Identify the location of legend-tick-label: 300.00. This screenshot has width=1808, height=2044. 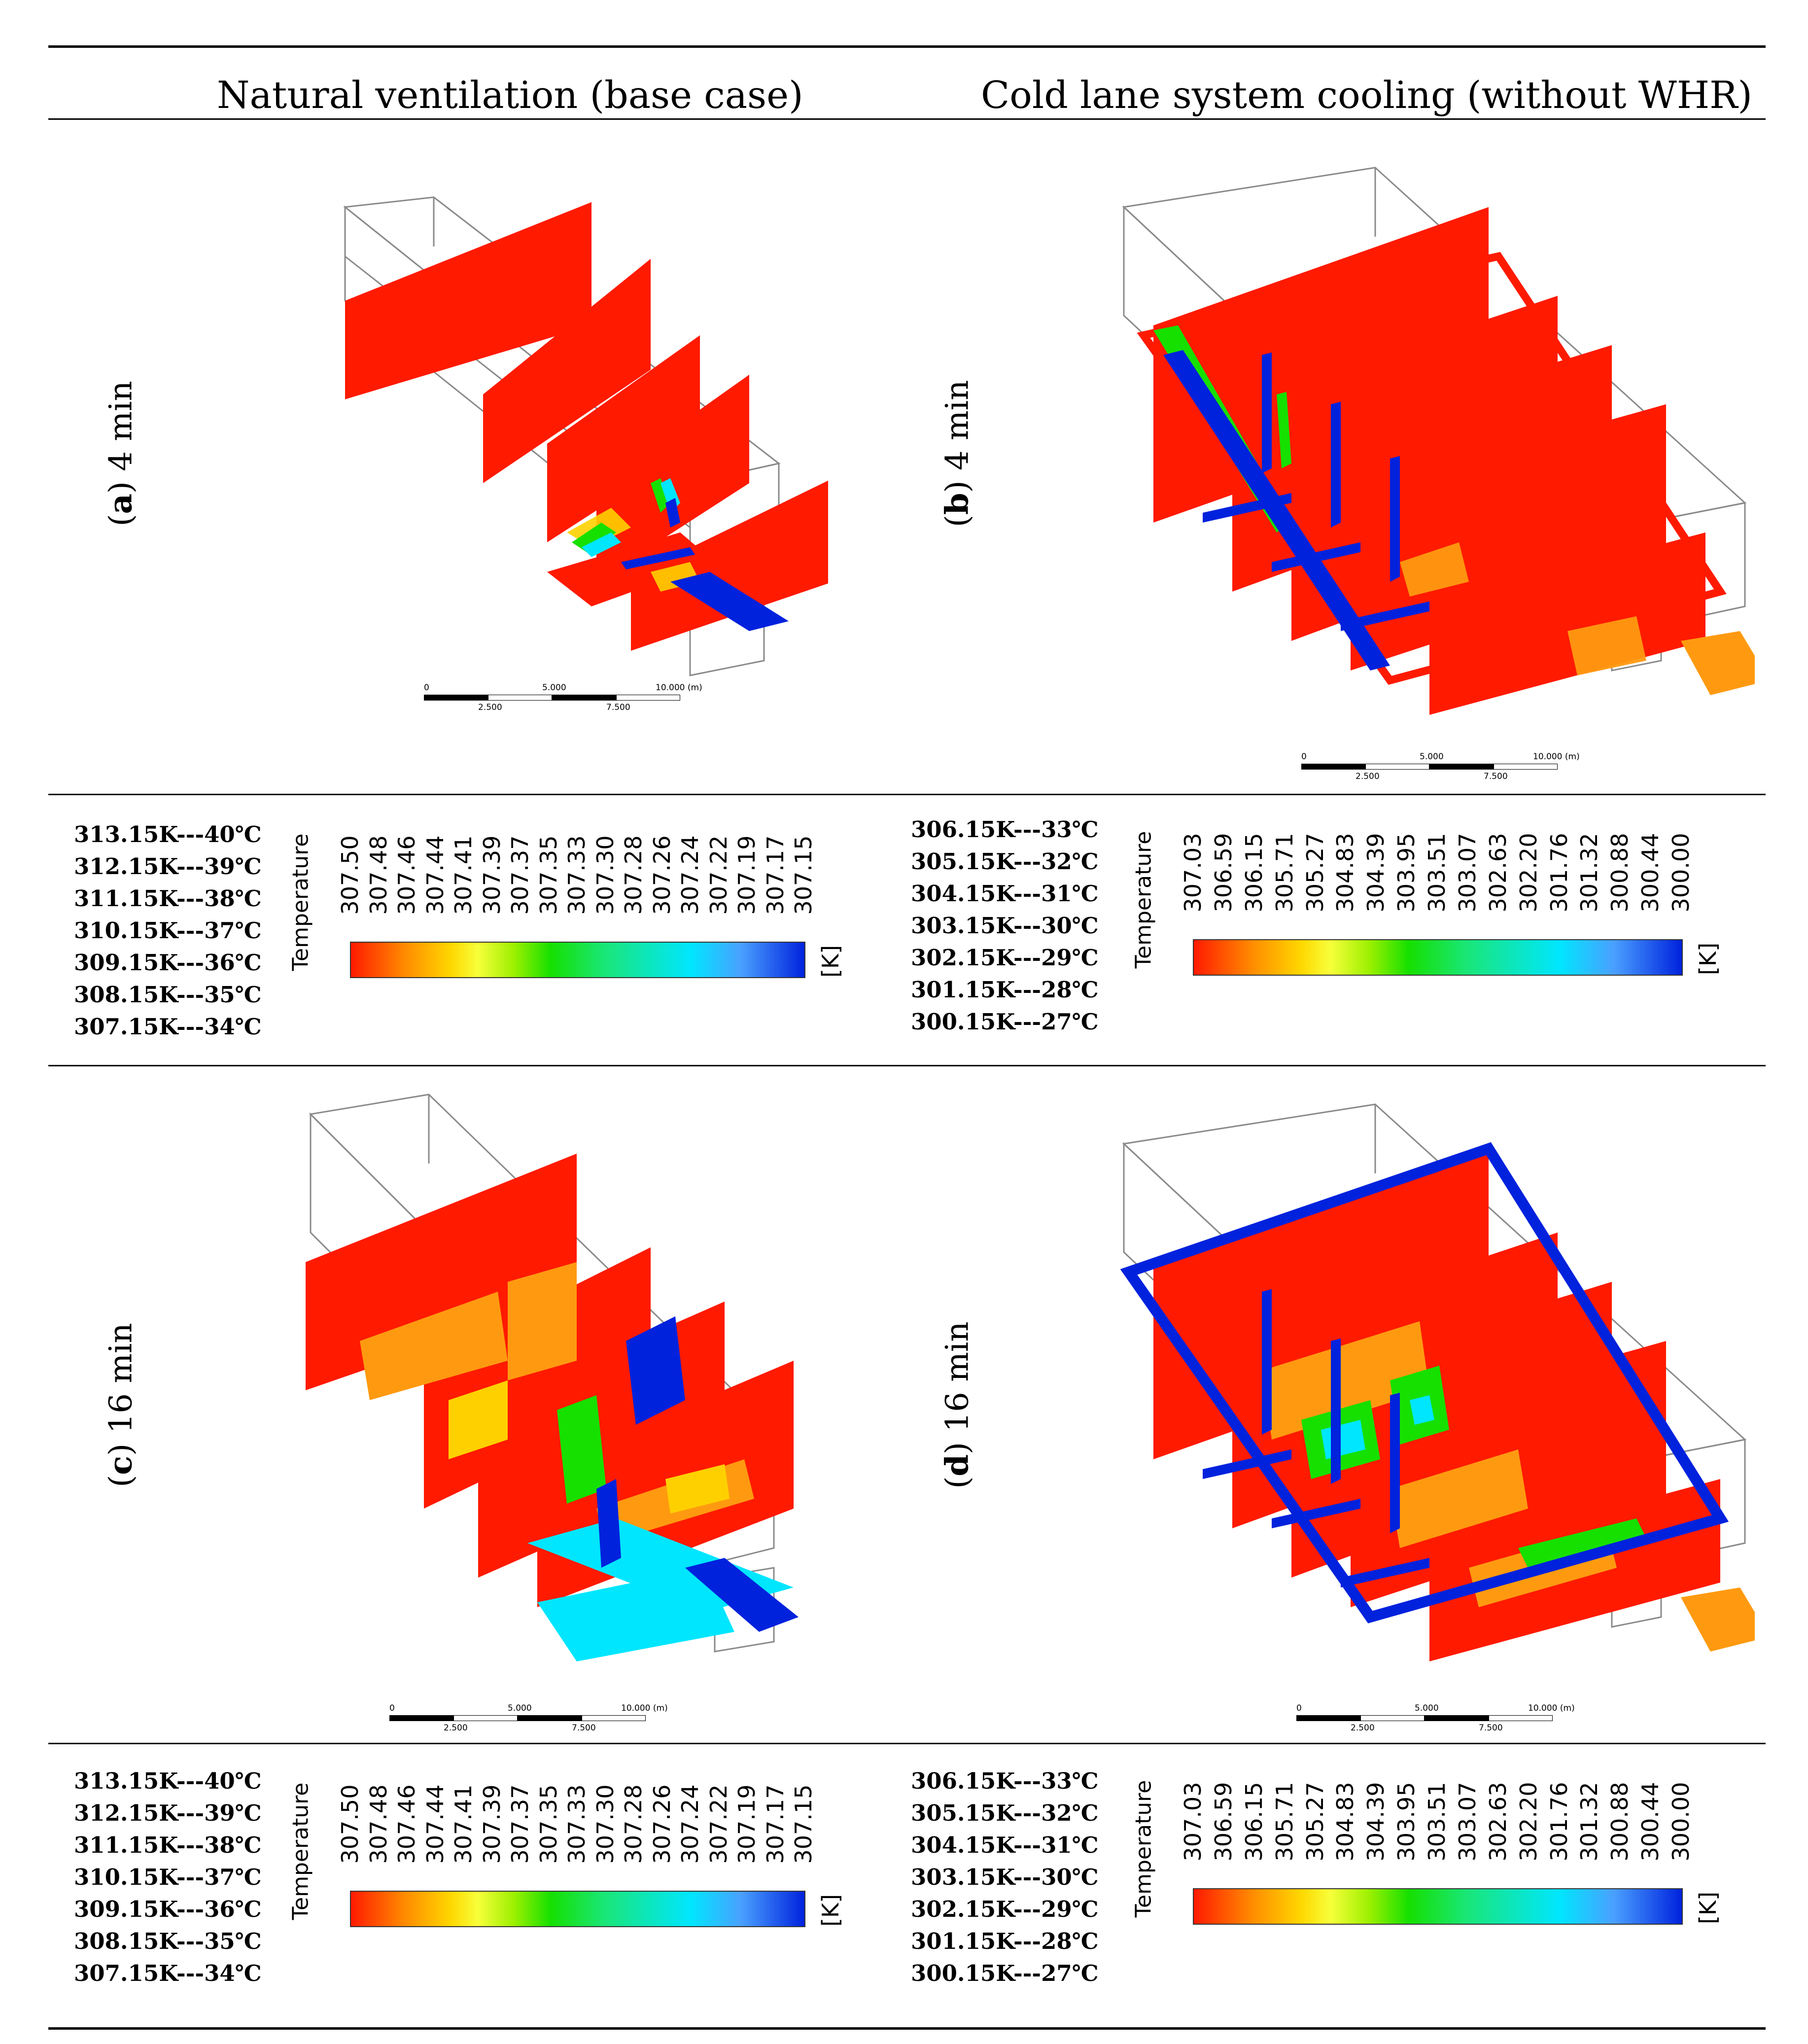
(1681, 873).